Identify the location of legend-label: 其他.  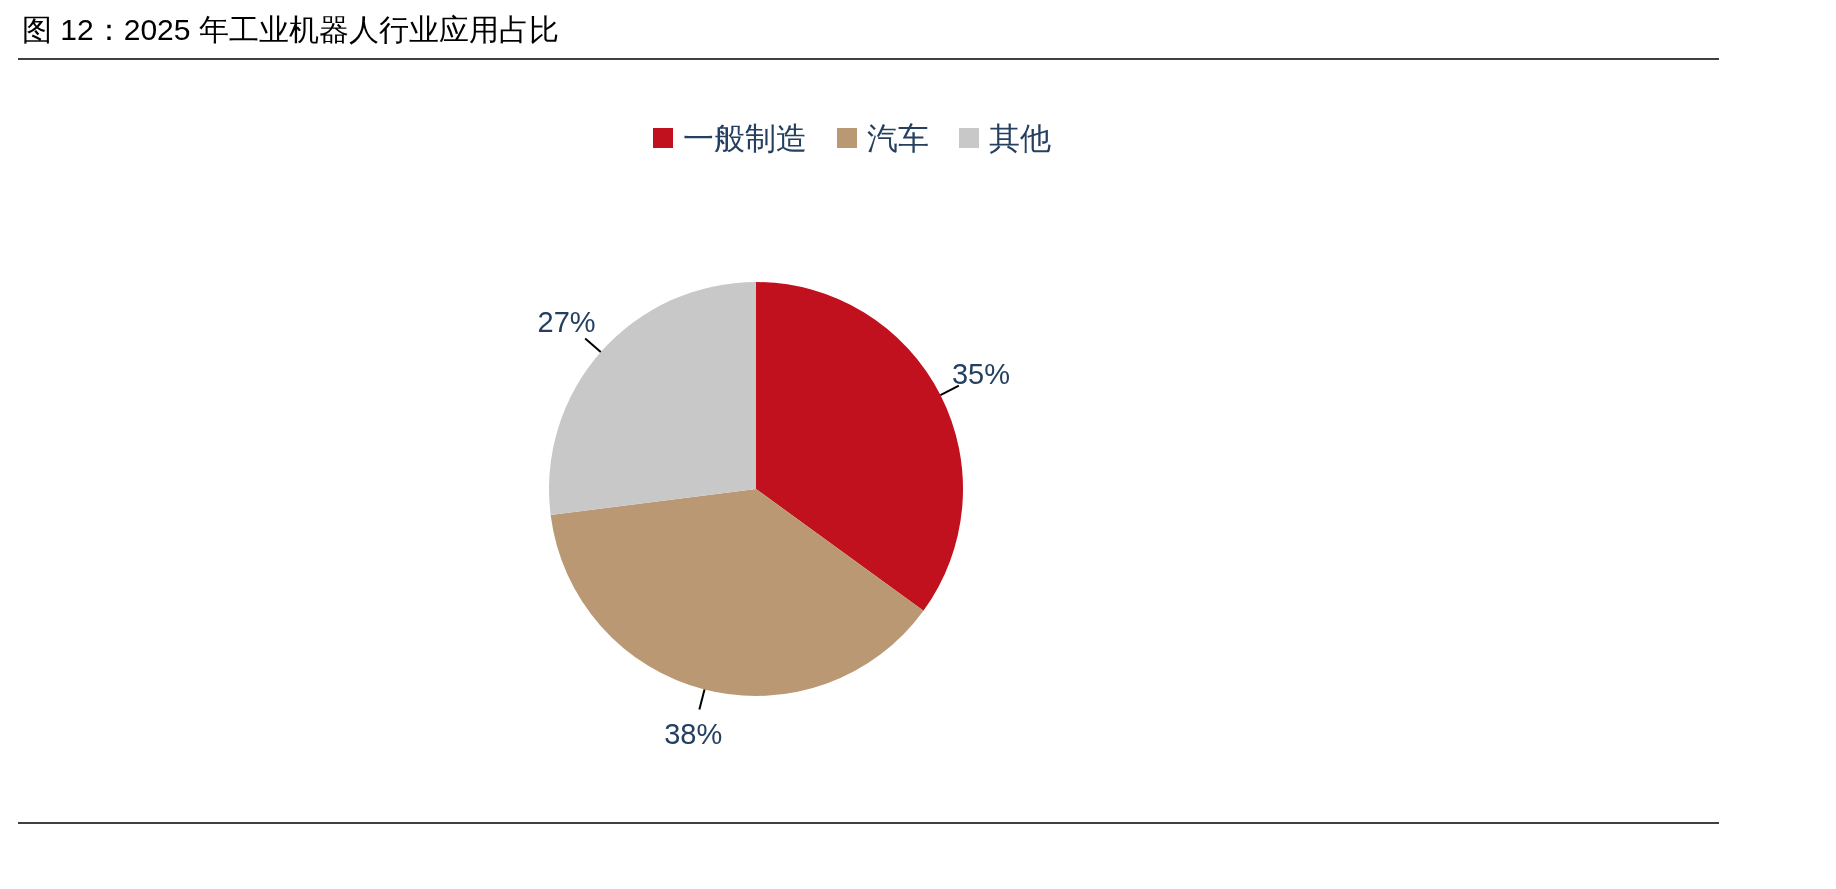
(1020, 138).